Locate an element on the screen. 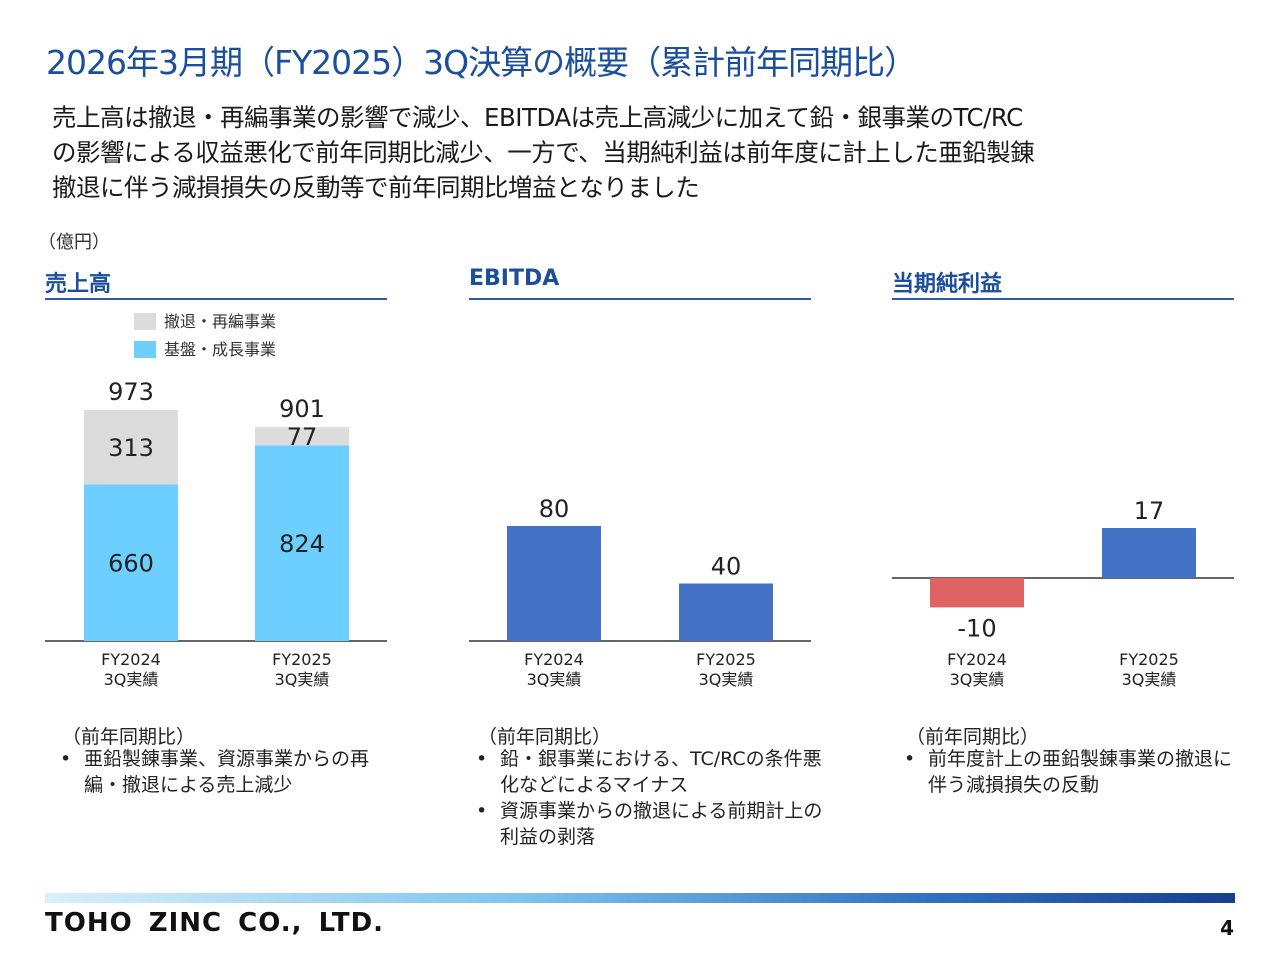  unit-label: （億円） is located at coordinates (74, 242).